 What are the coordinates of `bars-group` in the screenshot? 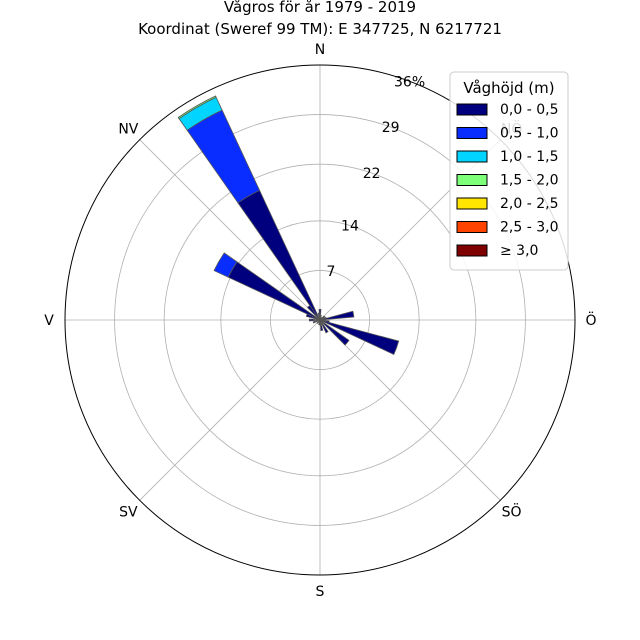 It's located at (288, 225).